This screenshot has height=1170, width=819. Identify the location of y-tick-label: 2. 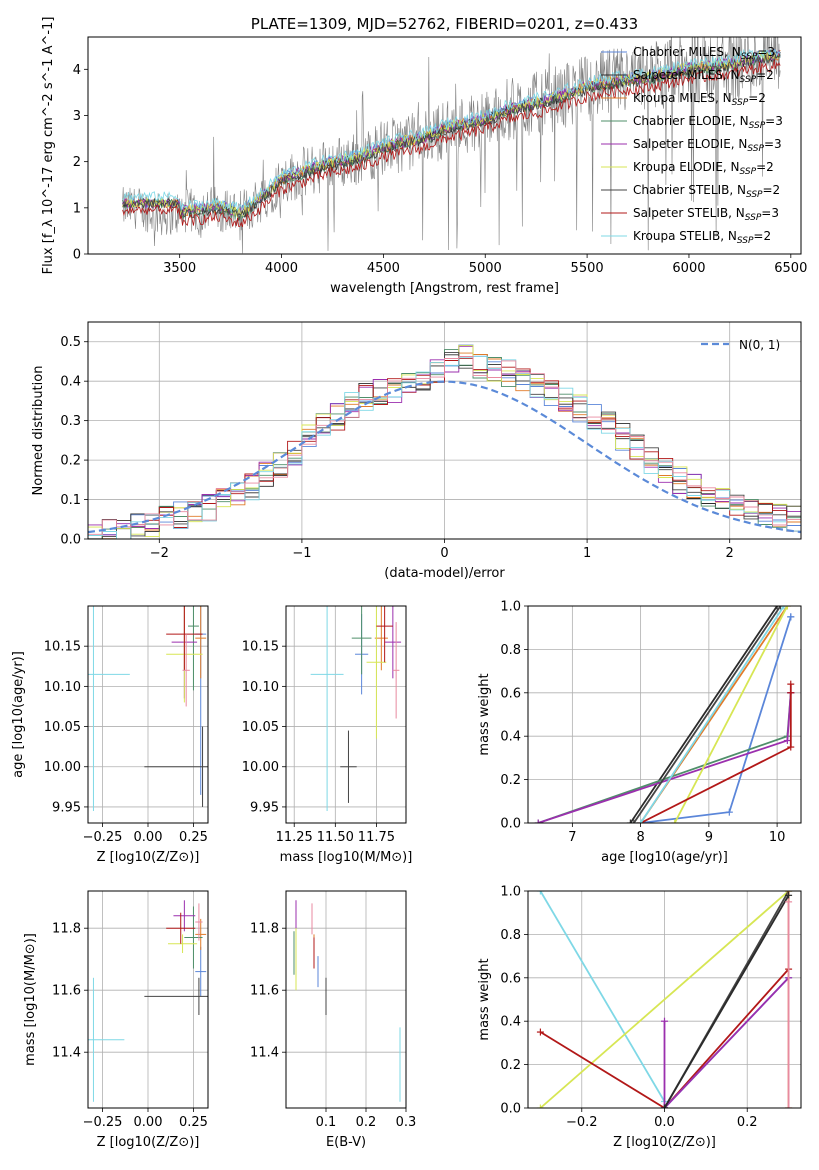
(77, 162).